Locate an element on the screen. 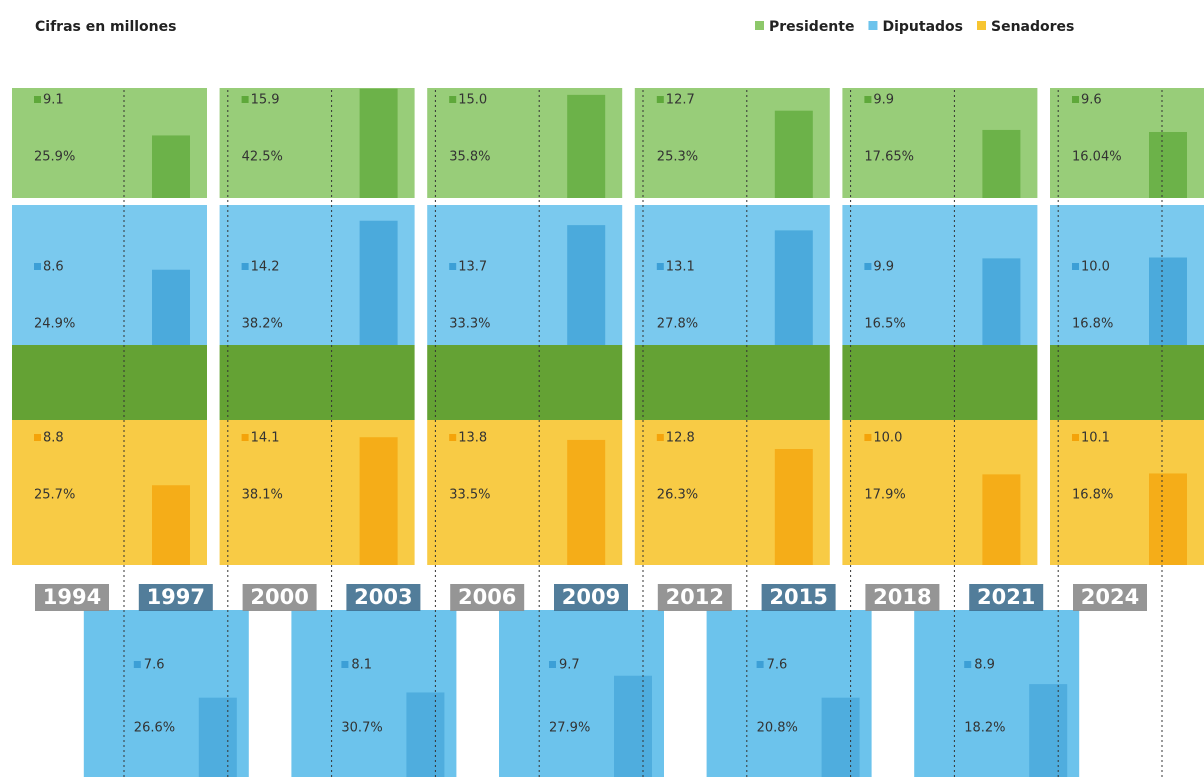 The height and width of the screenshot is (777, 1204). senadores-pct: 26.3% is located at coordinates (677, 495).